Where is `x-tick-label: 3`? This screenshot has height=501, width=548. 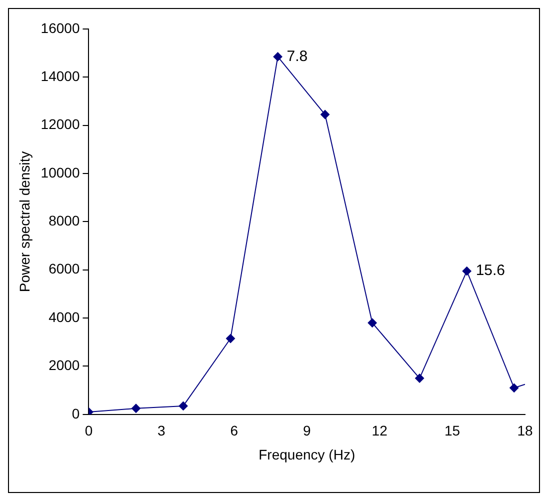 x-tick-label: 3 is located at coordinates (162, 430).